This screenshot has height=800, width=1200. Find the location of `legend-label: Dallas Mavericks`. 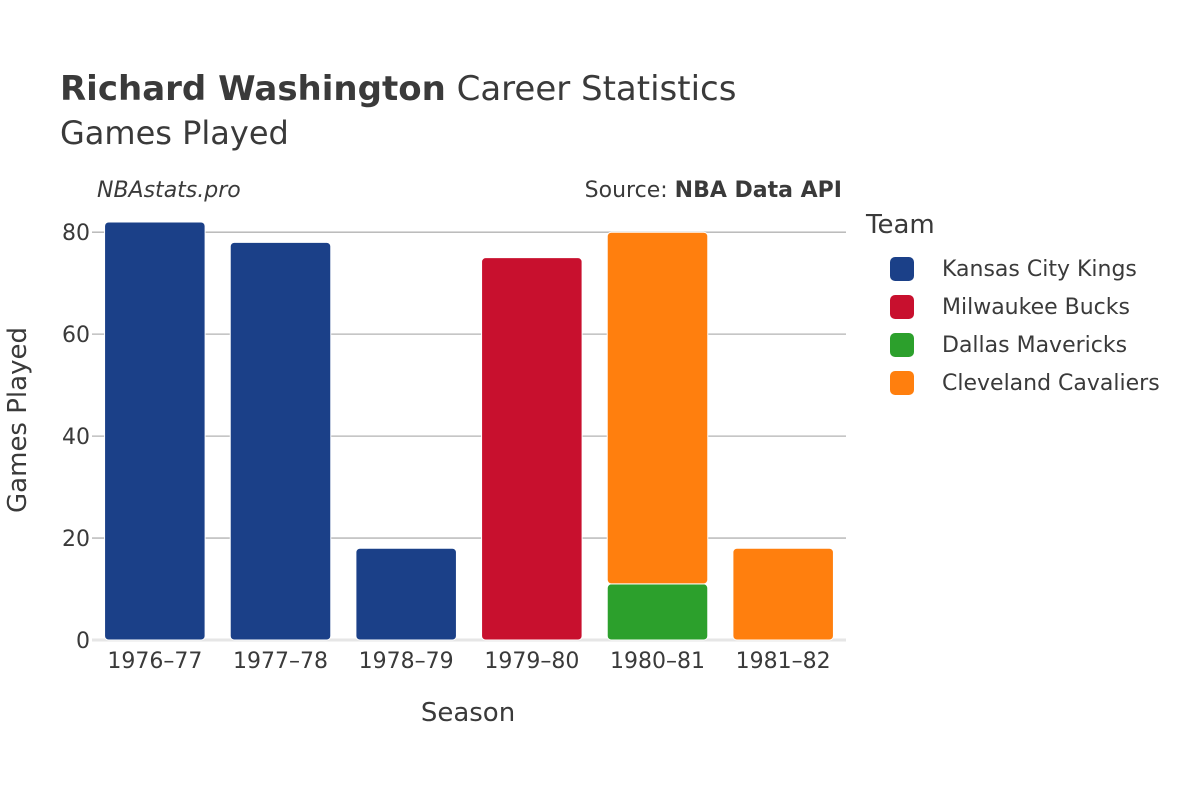

legend-label: Dallas Mavericks is located at coordinates (1035, 345).